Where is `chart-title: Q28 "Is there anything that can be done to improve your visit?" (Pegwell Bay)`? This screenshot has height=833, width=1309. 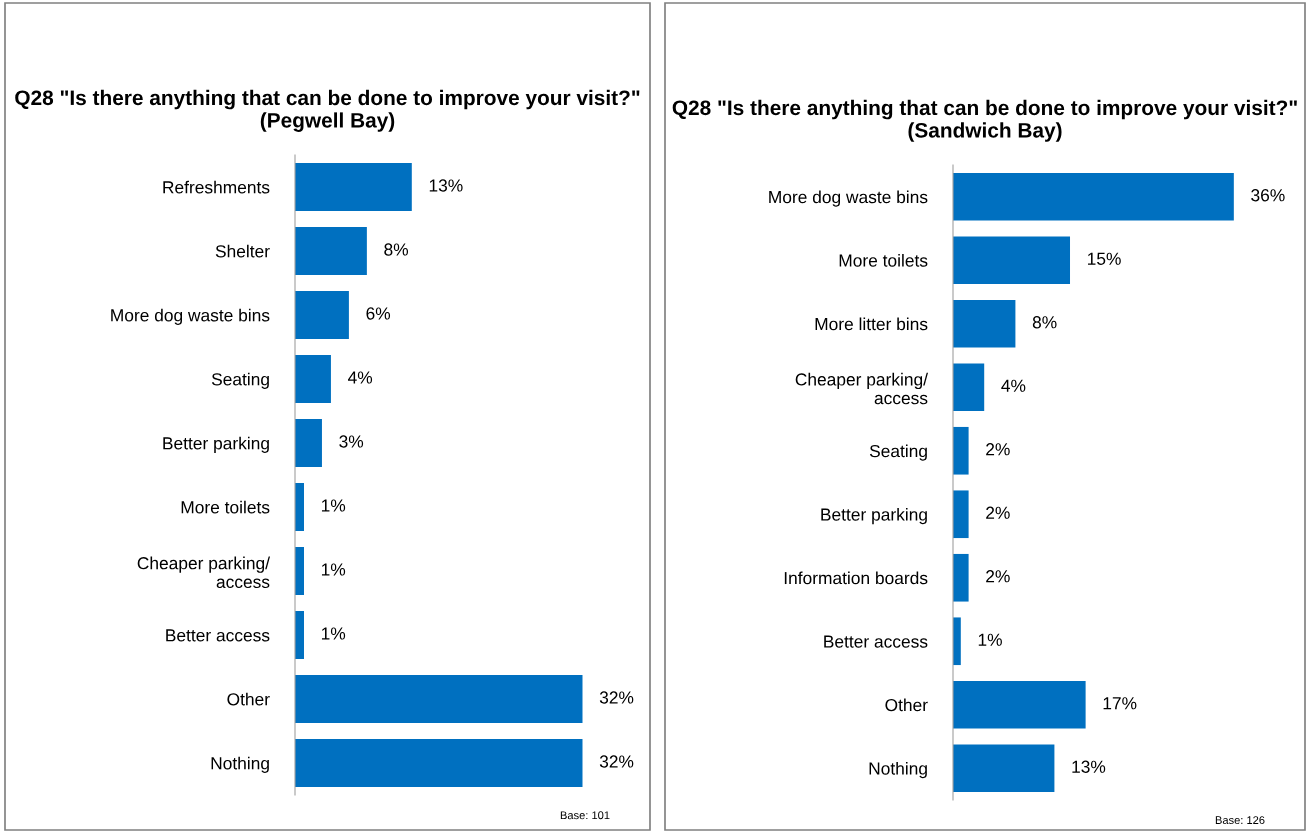
chart-title: Q28 "Is there anything that can be done to improve your visit?" (Pegwell Bay) is located at coordinates (327, 110).